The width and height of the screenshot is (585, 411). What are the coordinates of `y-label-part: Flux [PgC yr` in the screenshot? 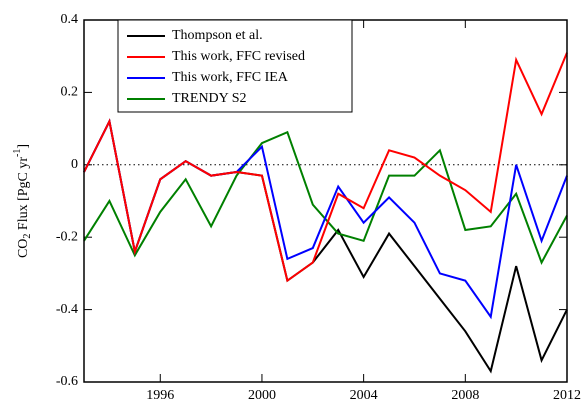 It's located at (23, 195).